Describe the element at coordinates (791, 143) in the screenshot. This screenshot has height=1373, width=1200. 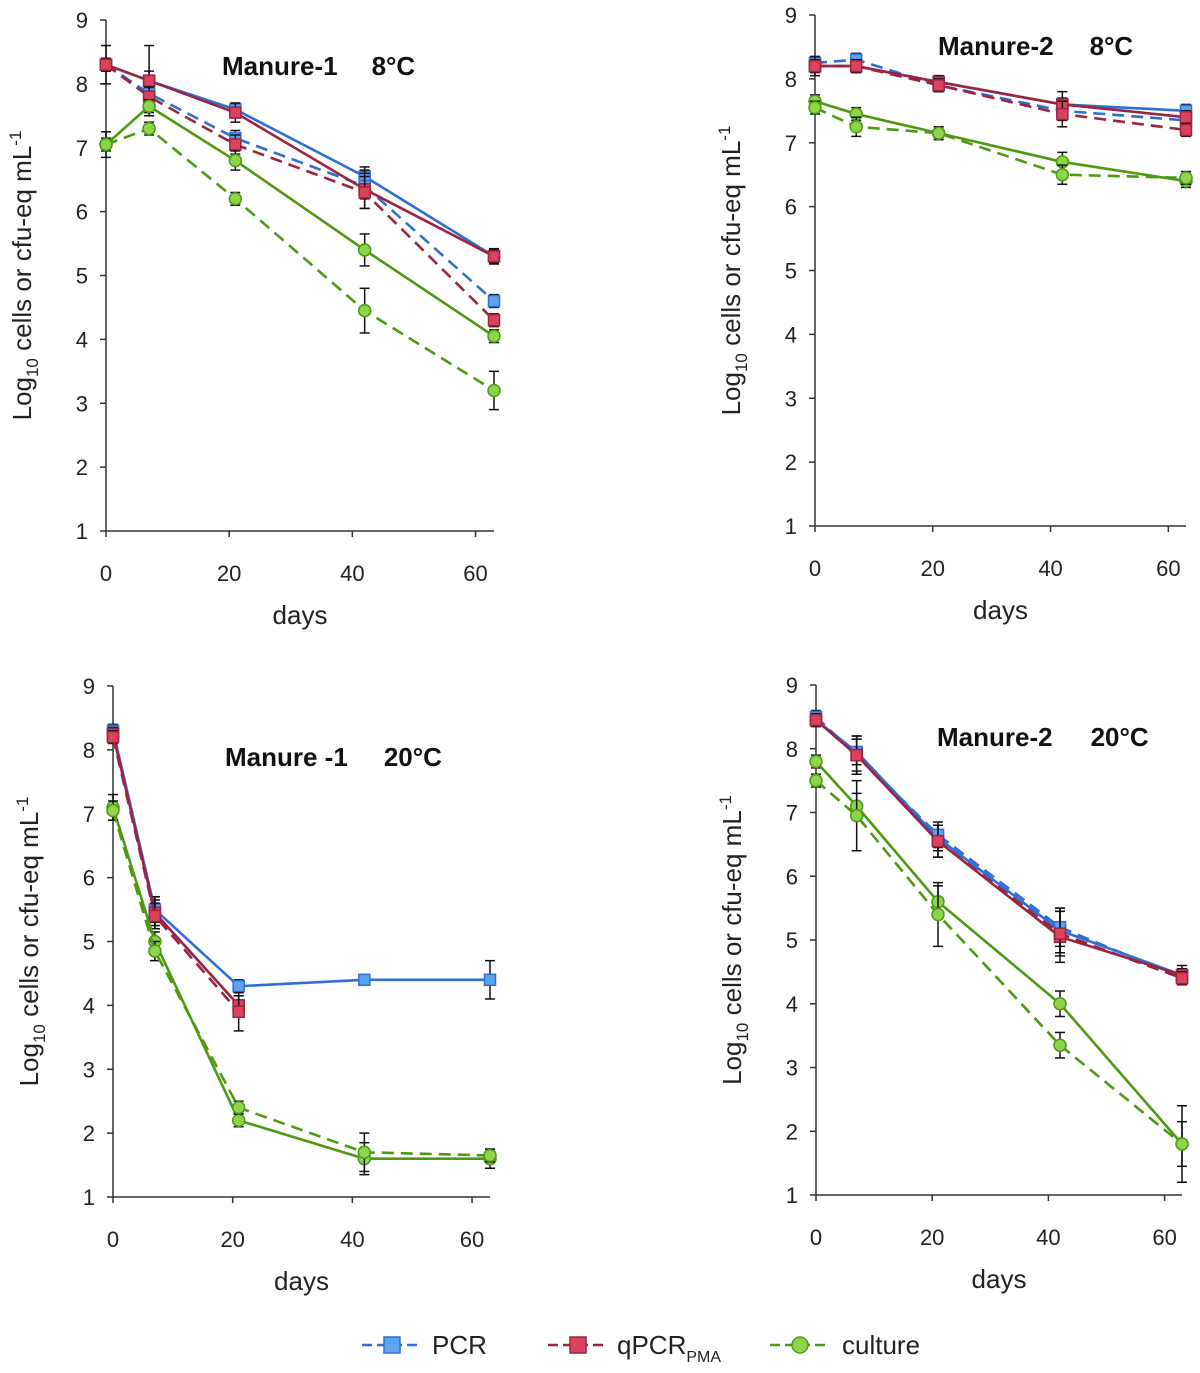
I see `y-tick-label: 7` at that location.